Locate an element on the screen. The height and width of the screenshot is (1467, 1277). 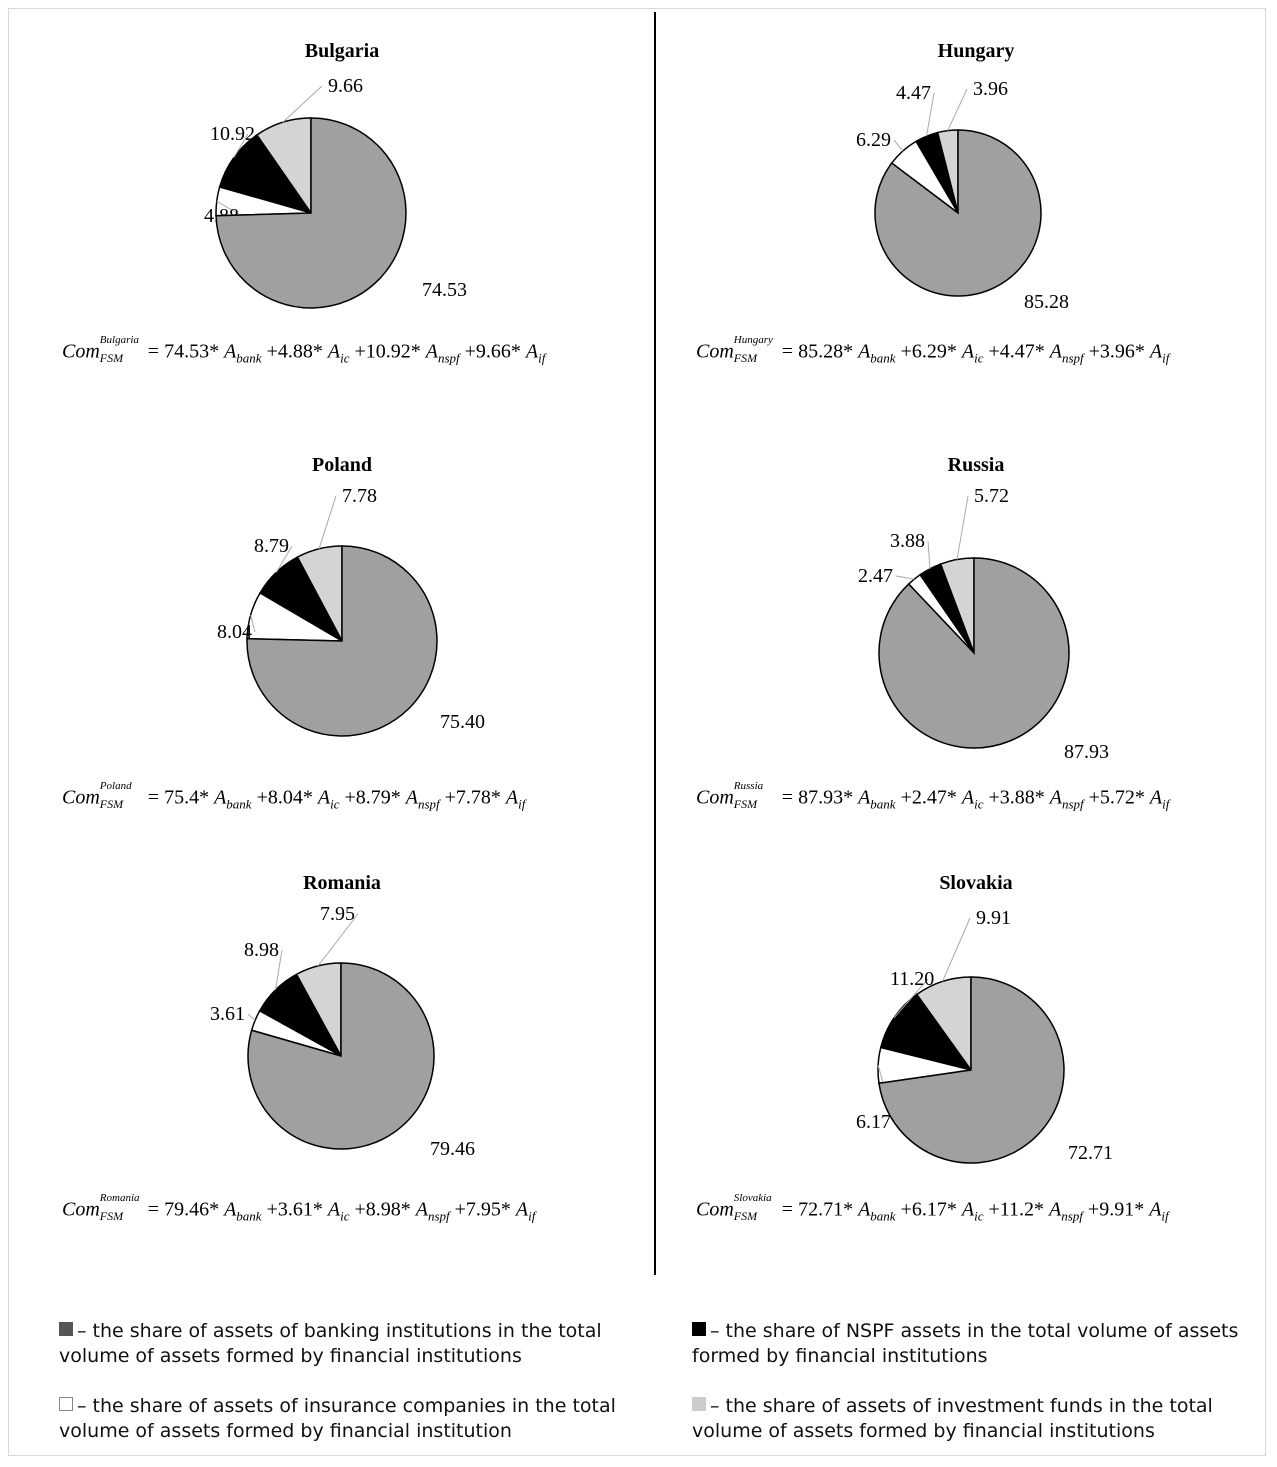
formula-supsub: Hungary FSM is located at coordinates (756, 350).